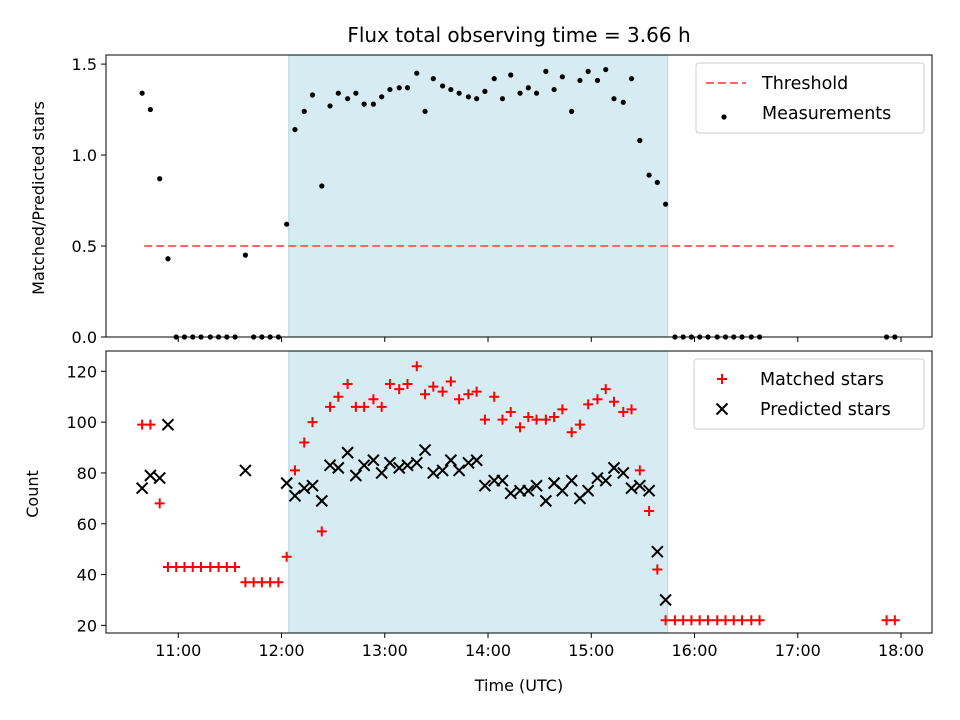  Describe the element at coordinates (901, 650) in the screenshot. I see `x-tick-label: 18:00` at that location.